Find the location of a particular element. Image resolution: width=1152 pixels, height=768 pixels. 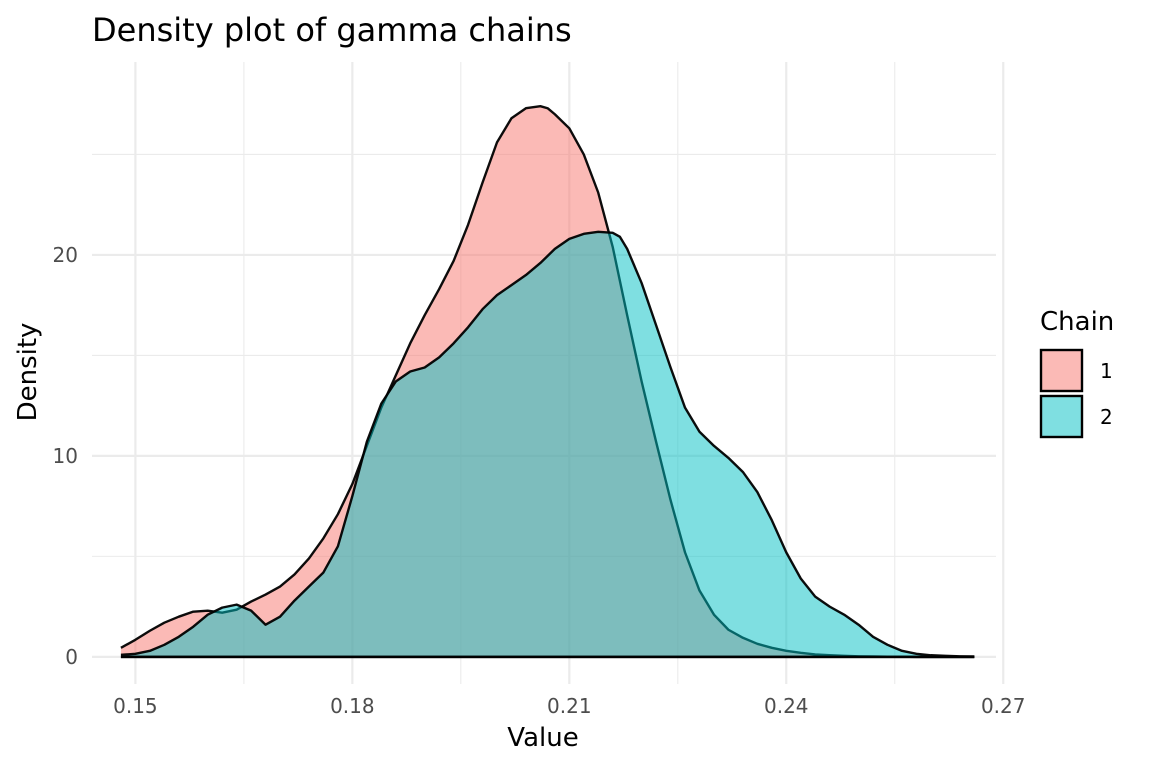

y-axis-label: Density is located at coordinates (28, 372).